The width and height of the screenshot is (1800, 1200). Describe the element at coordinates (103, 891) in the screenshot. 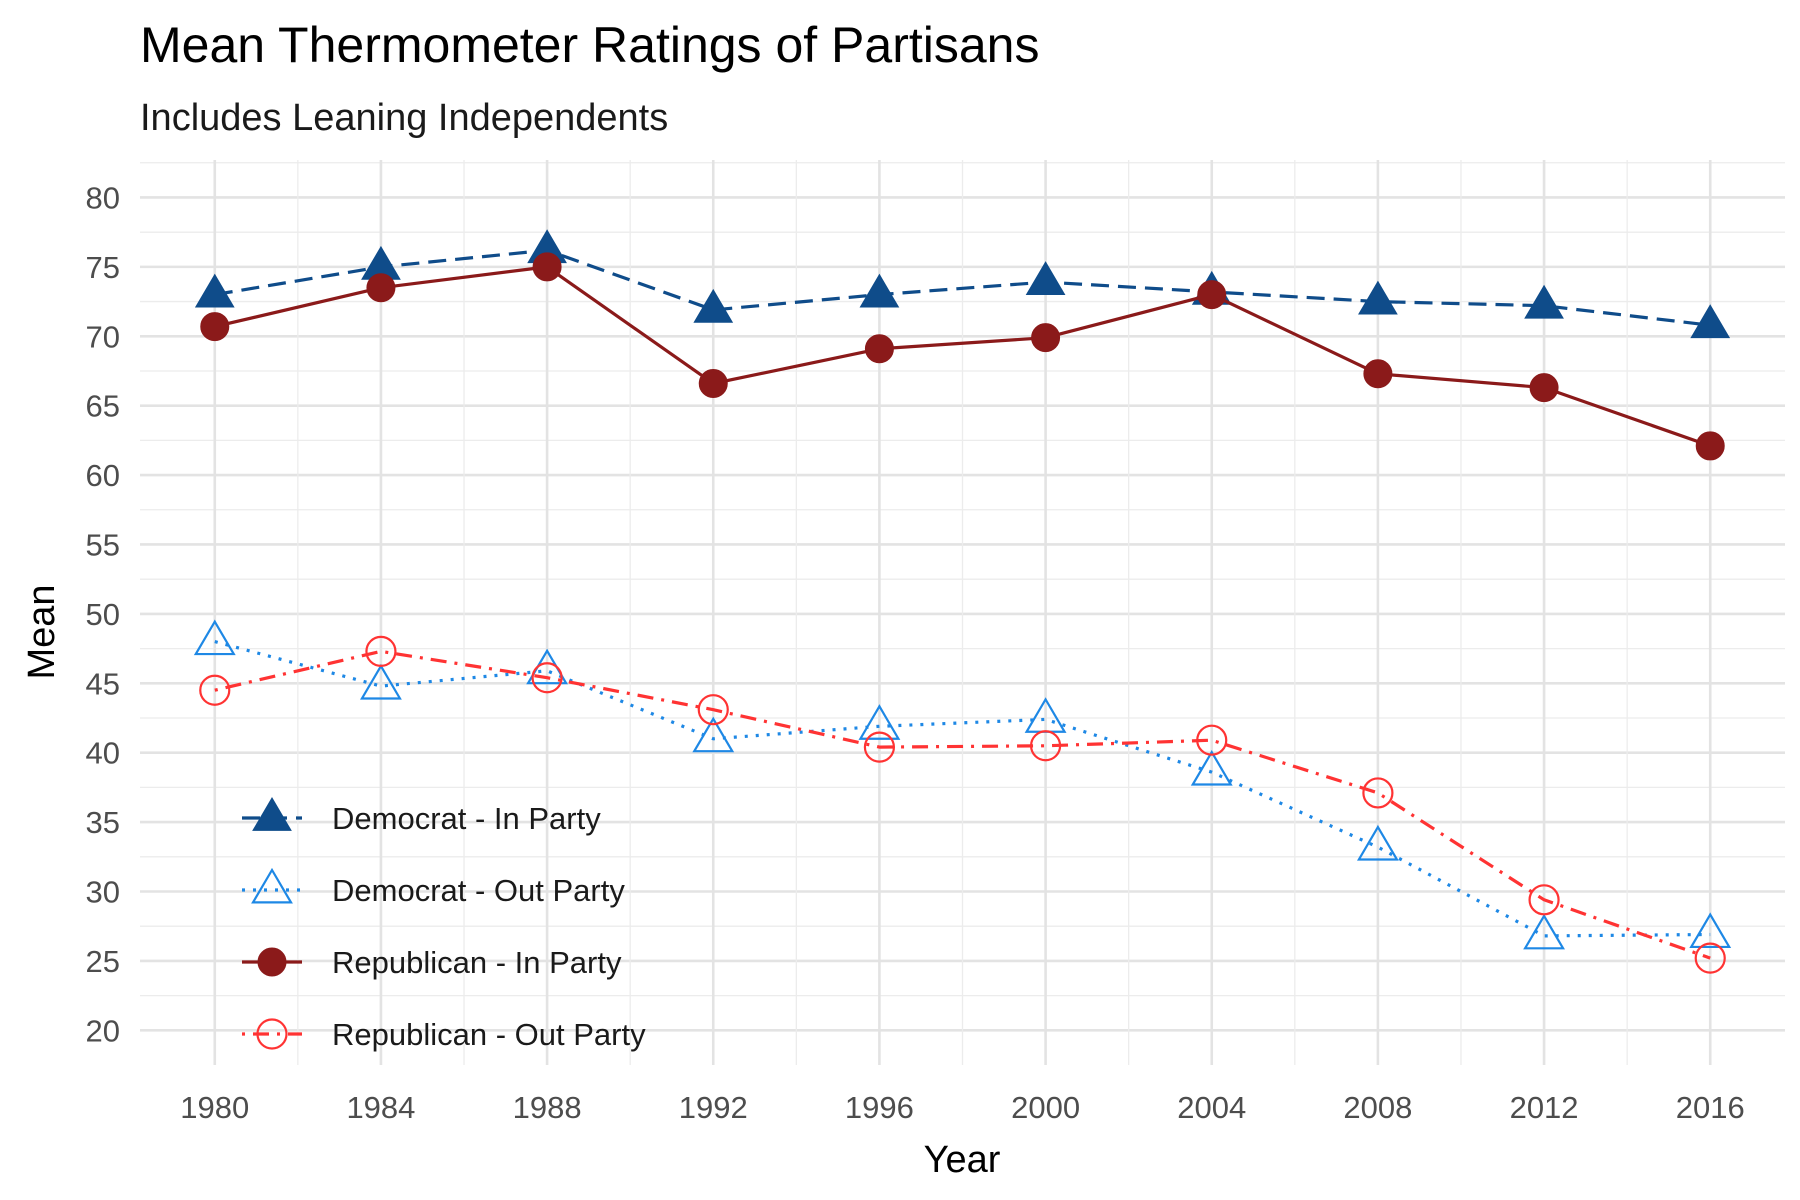

I see `y-tick-label: 30` at that location.